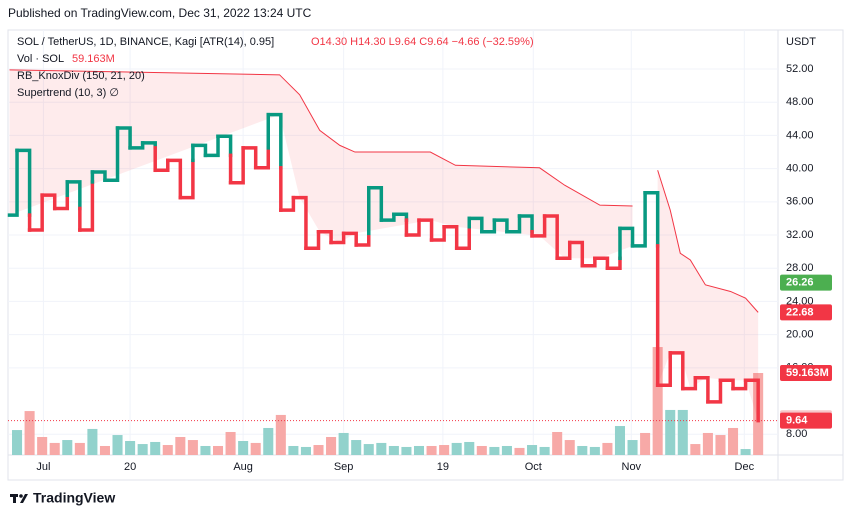 The height and width of the screenshot is (523, 851). I want to click on price-label: 59.163M, so click(807, 373).